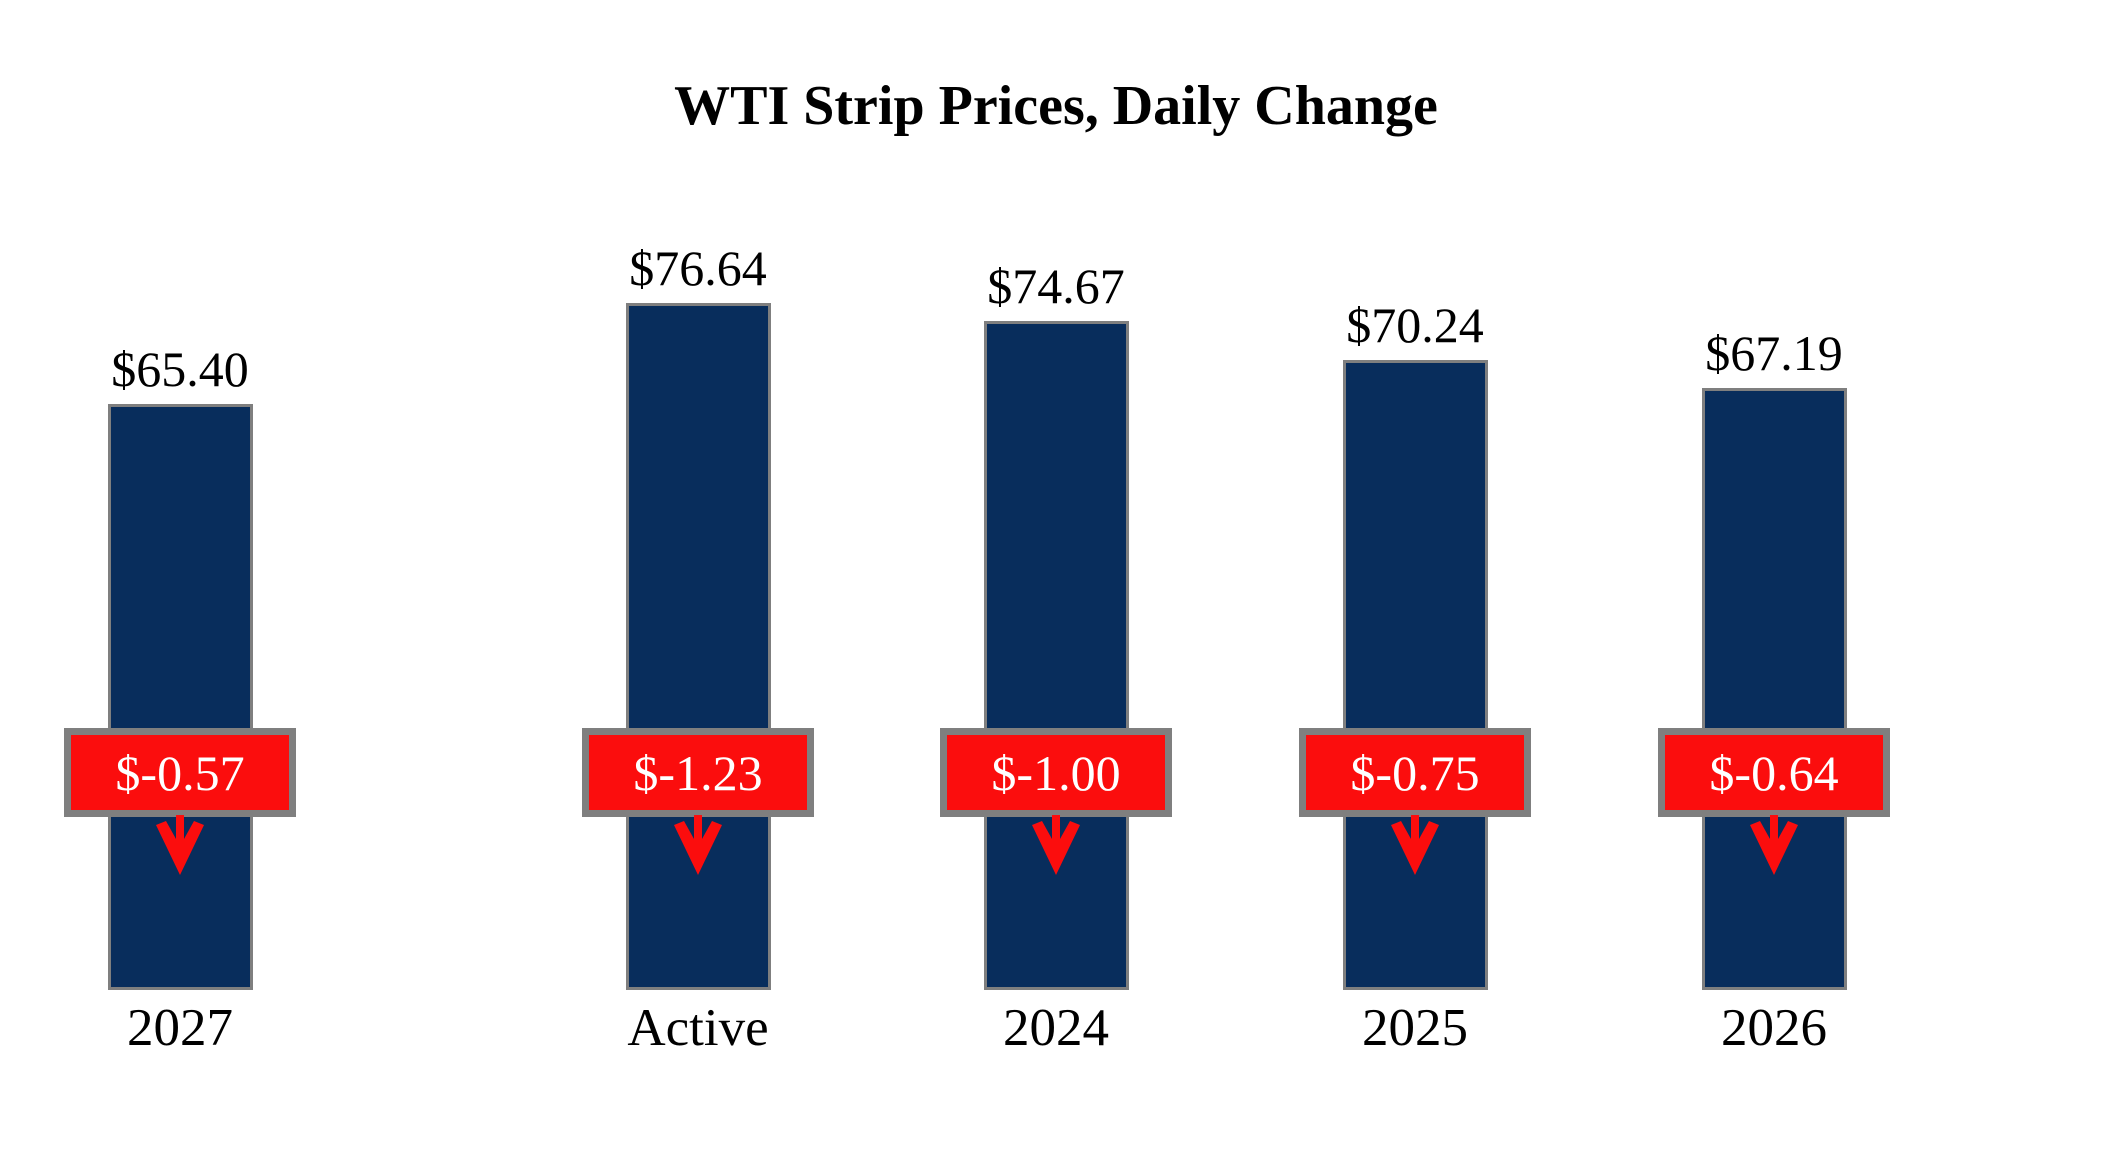 Image resolution: width=2112 pixels, height=1152 pixels. I want to click on price-label: $70.24, so click(1415, 325).